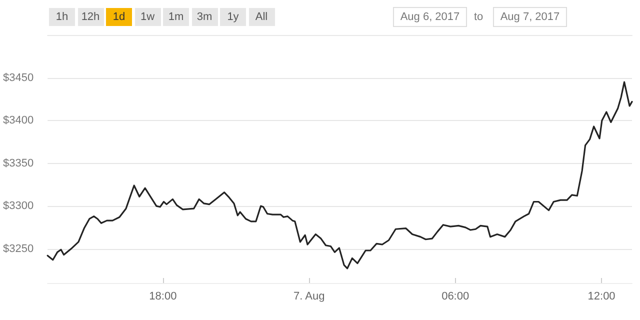  What do you see at coordinates (430, 17) in the screenshot?
I see `date-field: Aug 6, 2017` at bounding box center [430, 17].